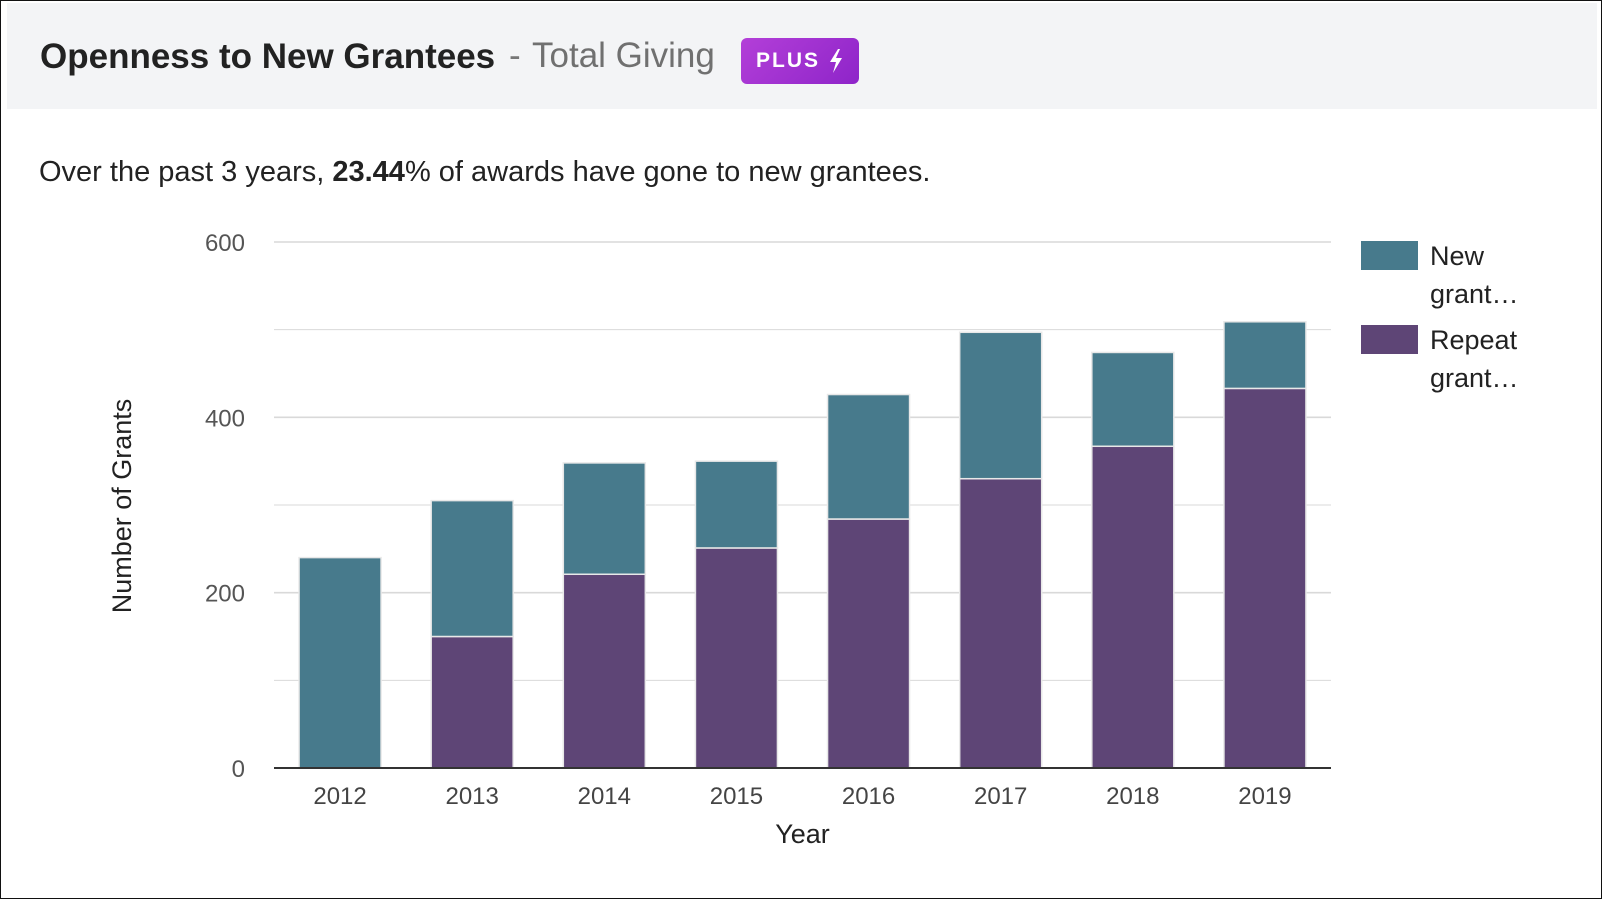 The height and width of the screenshot is (899, 1602). I want to click on bar-repeat-2017, so click(1000, 623).